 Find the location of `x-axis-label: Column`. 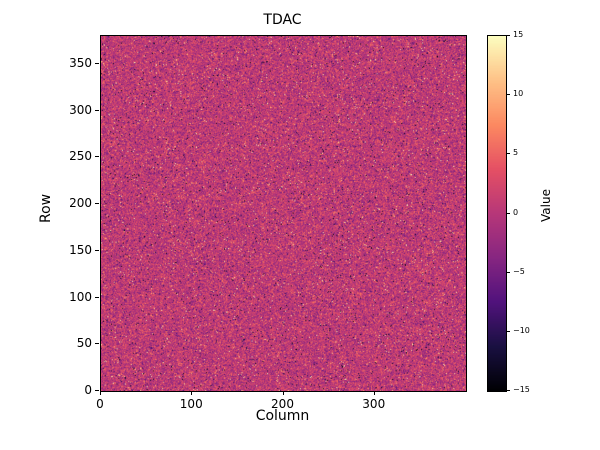

x-axis-label: Column is located at coordinates (282, 416).